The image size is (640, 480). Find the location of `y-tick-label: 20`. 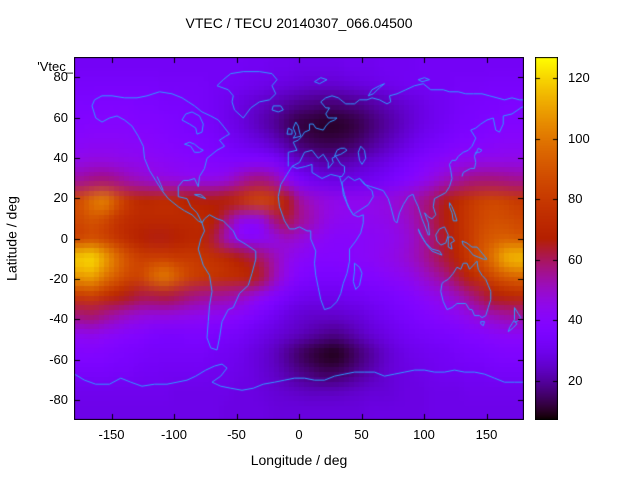

y-tick-label: 20 is located at coordinates (60, 198).